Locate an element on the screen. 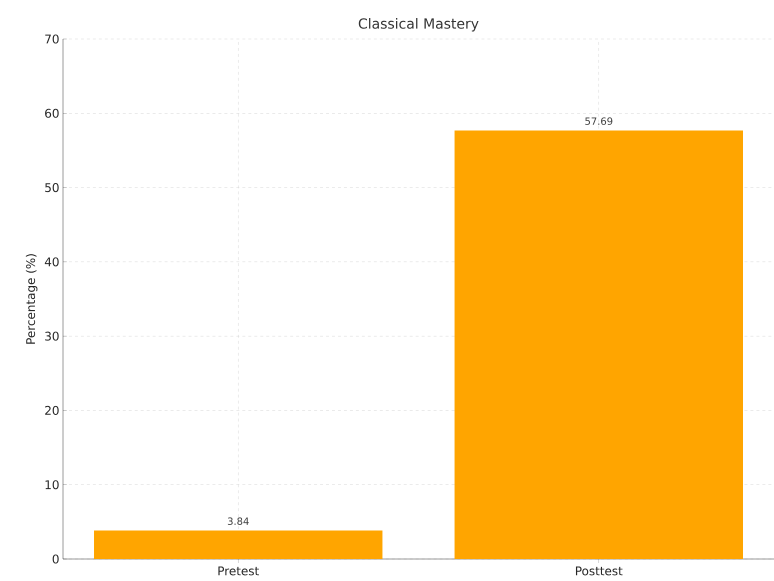 The image size is (774, 581). y-tick-label: 0 is located at coordinates (55, 559).